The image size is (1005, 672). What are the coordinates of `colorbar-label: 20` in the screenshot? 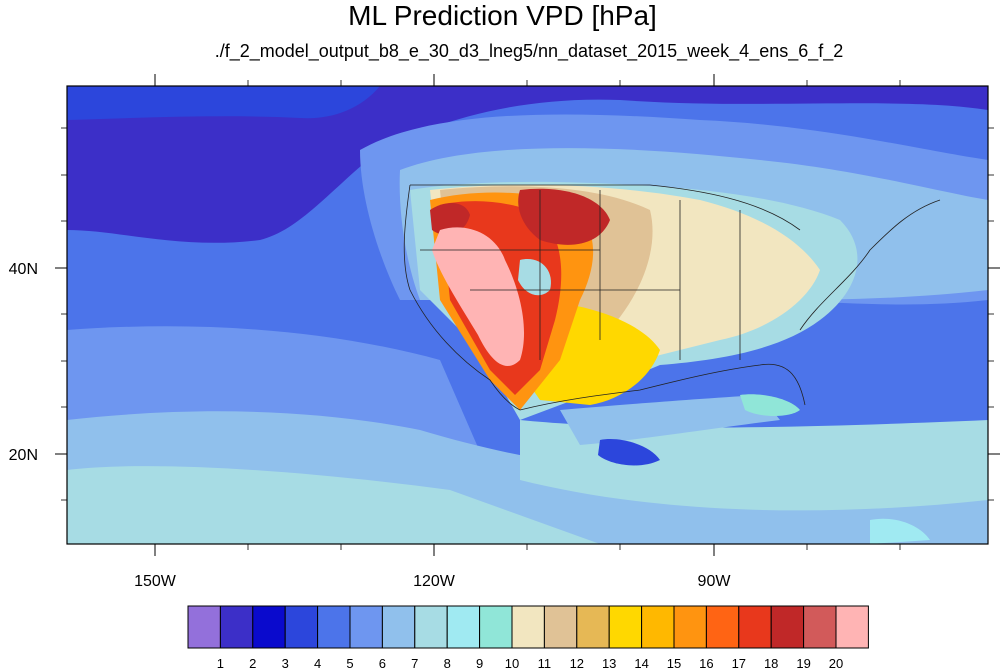 It's located at (836, 663).